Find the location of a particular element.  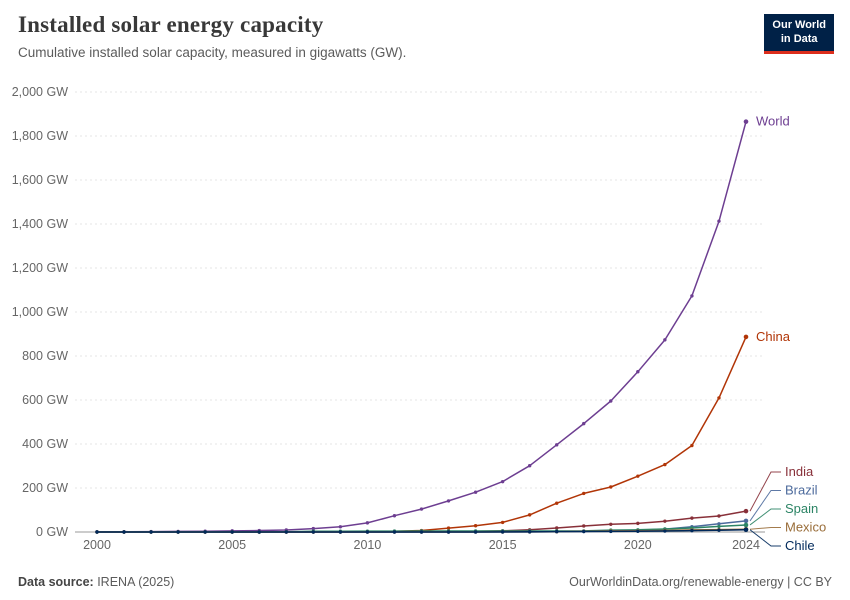

svg-text: 1,200 GW is located at coordinates (40, 268).